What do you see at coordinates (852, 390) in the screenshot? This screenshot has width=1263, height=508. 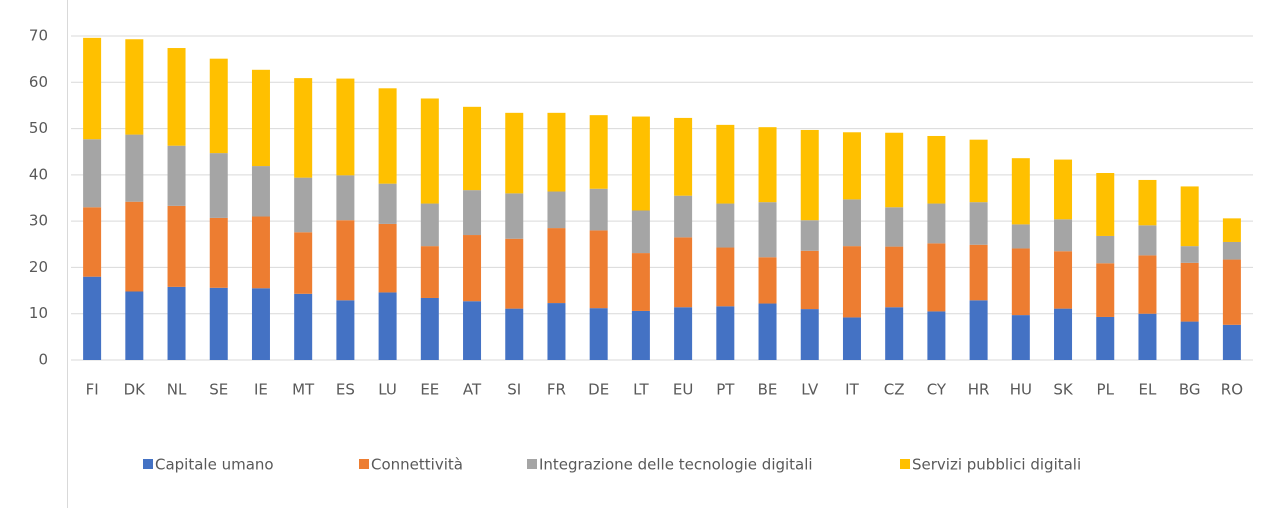 I see `x-tick-label: IT` at bounding box center [852, 390].